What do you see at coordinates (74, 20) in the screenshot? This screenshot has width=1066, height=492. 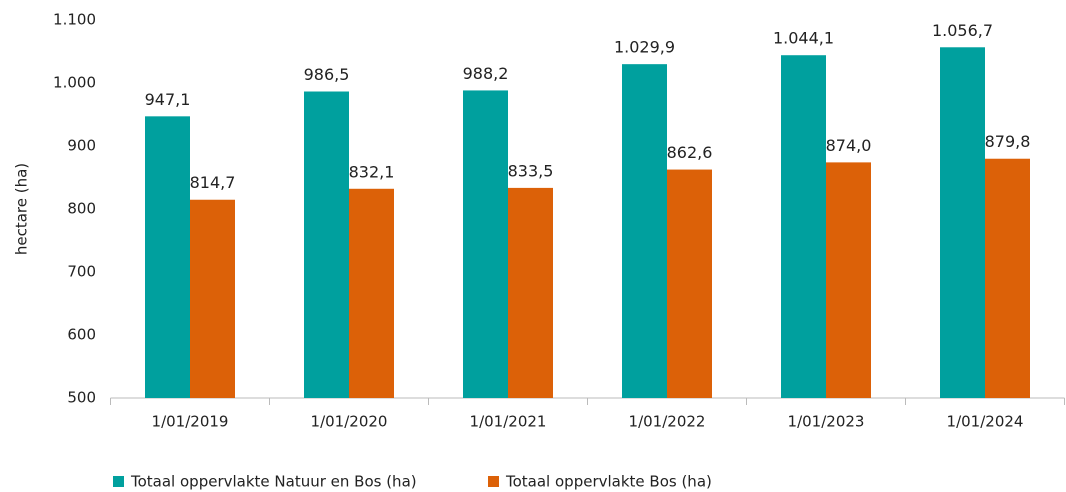 I see `y-tick-label: 1.100` at bounding box center [74, 20].